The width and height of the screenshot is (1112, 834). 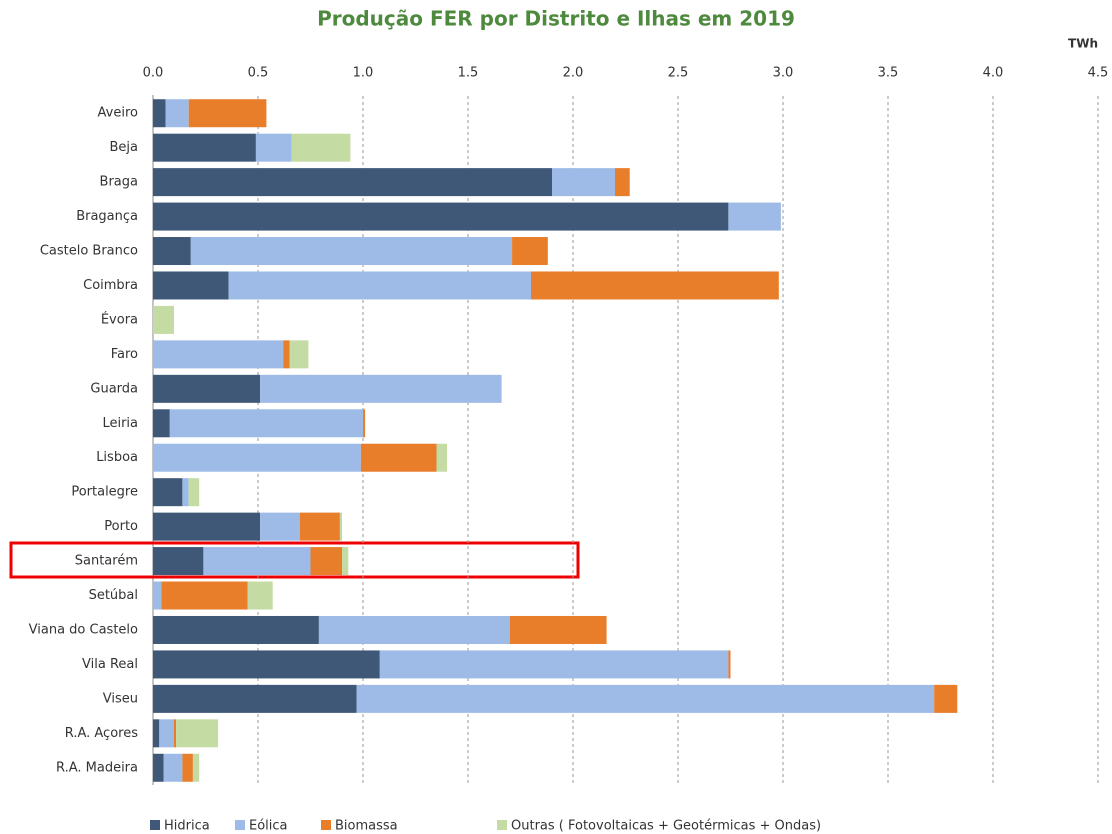 I want to click on x-tick-label: 4.0, so click(x=993, y=73).